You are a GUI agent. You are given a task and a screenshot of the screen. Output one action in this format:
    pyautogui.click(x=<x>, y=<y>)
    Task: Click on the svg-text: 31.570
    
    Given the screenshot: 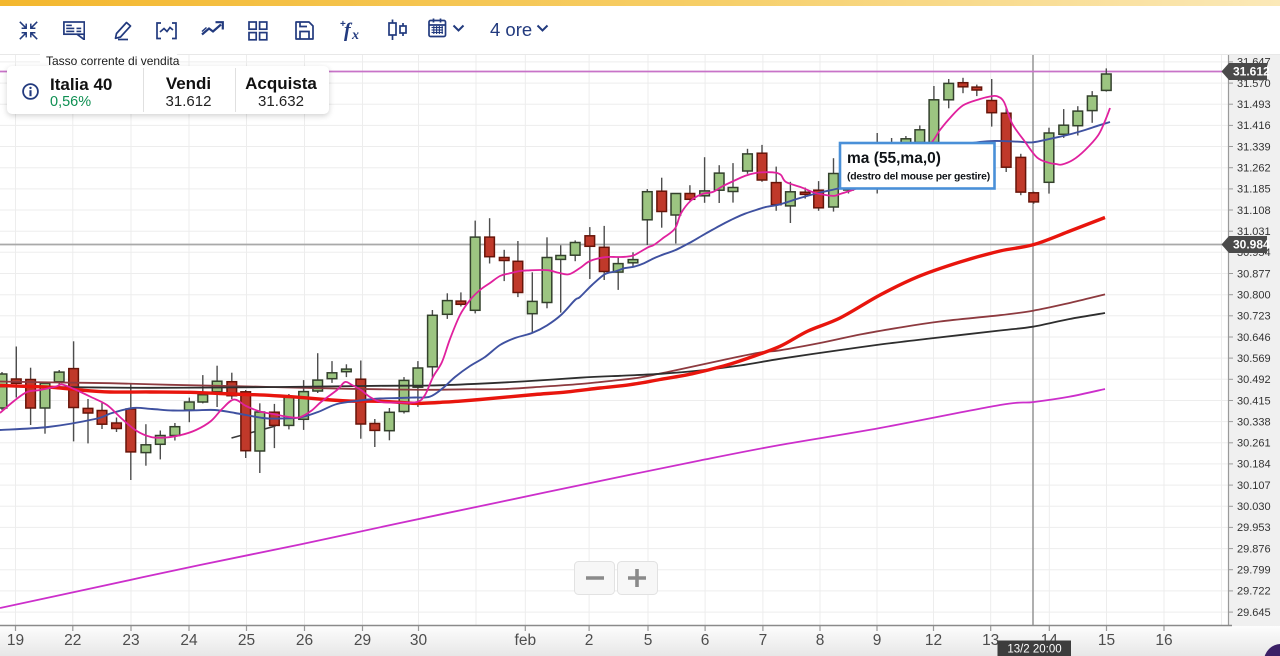 What is the action you would take?
    pyautogui.click(x=1254, y=84)
    